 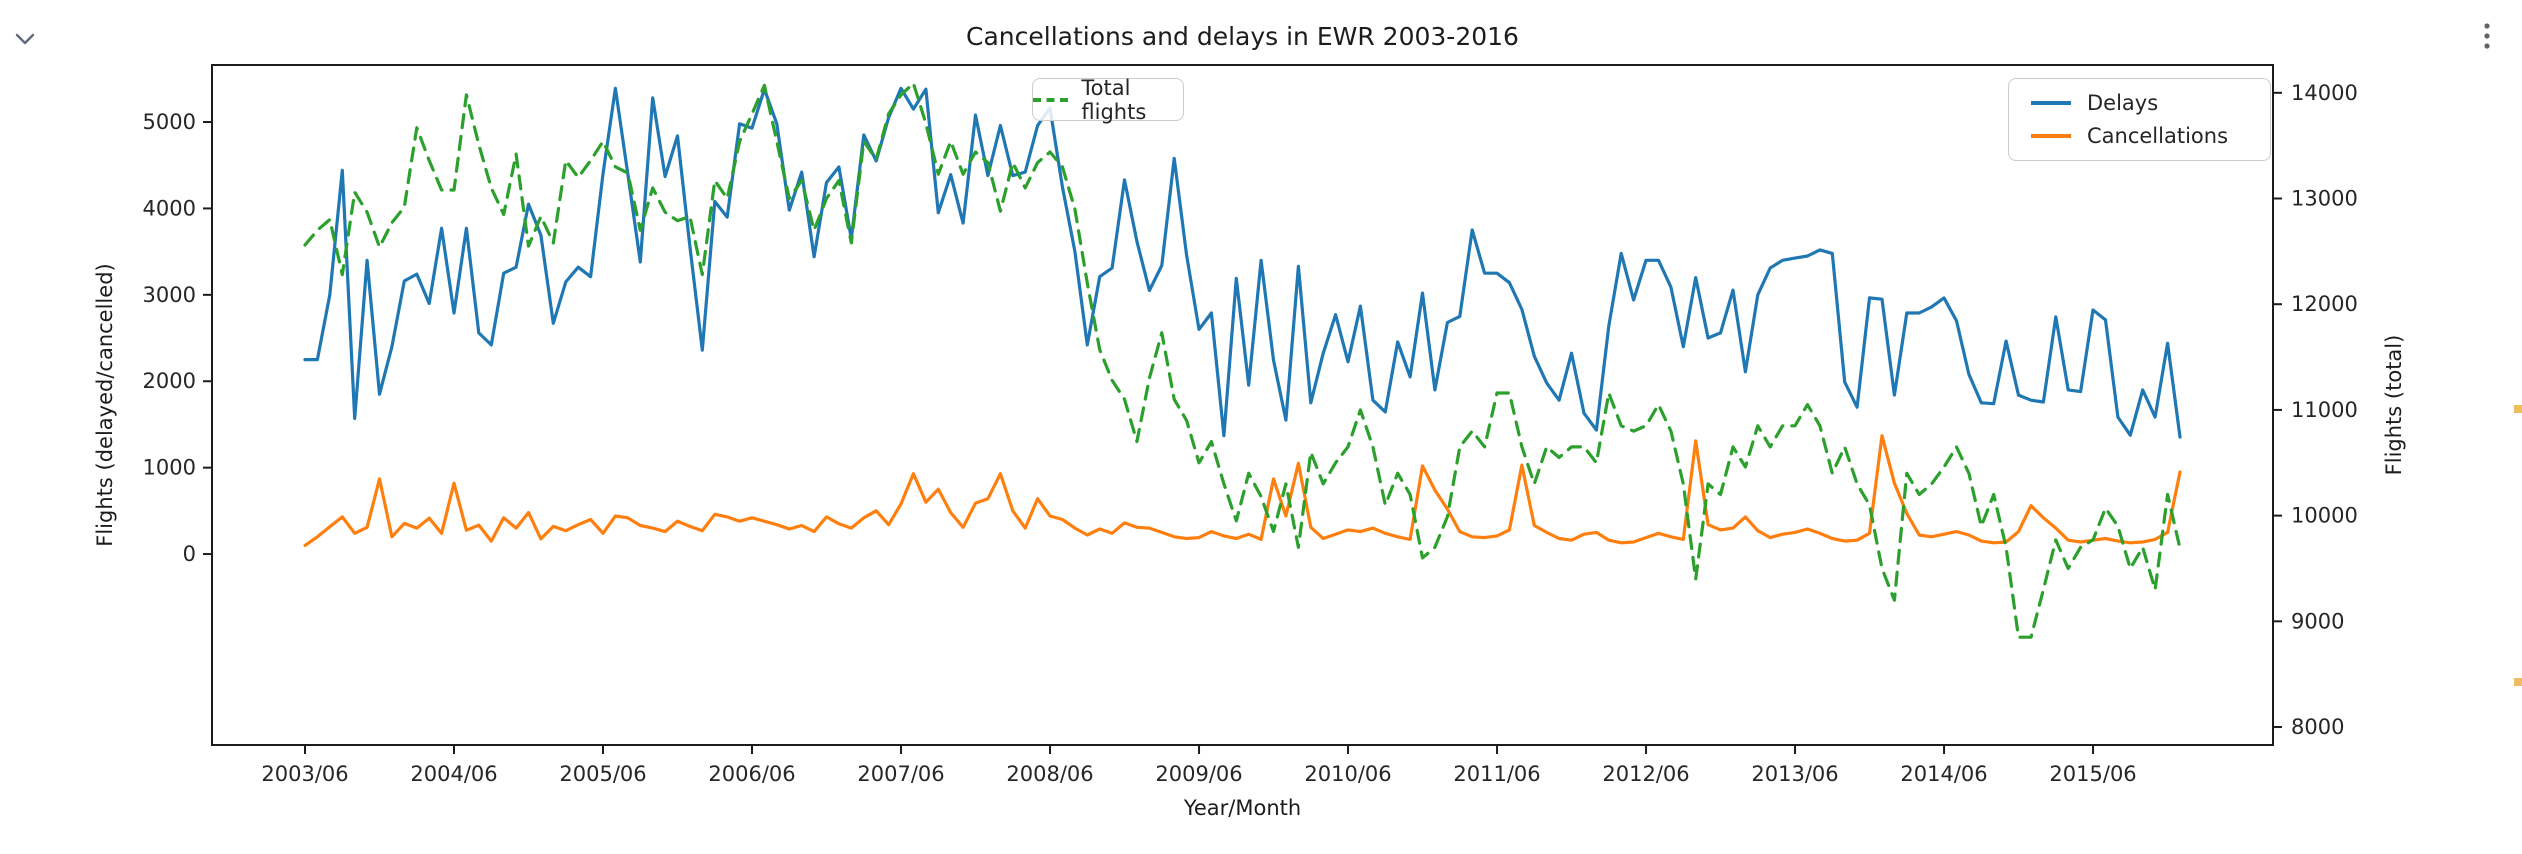 What do you see at coordinates (304, 774) in the screenshot?
I see `x-tick-label: 2003/06` at bounding box center [304, 774].